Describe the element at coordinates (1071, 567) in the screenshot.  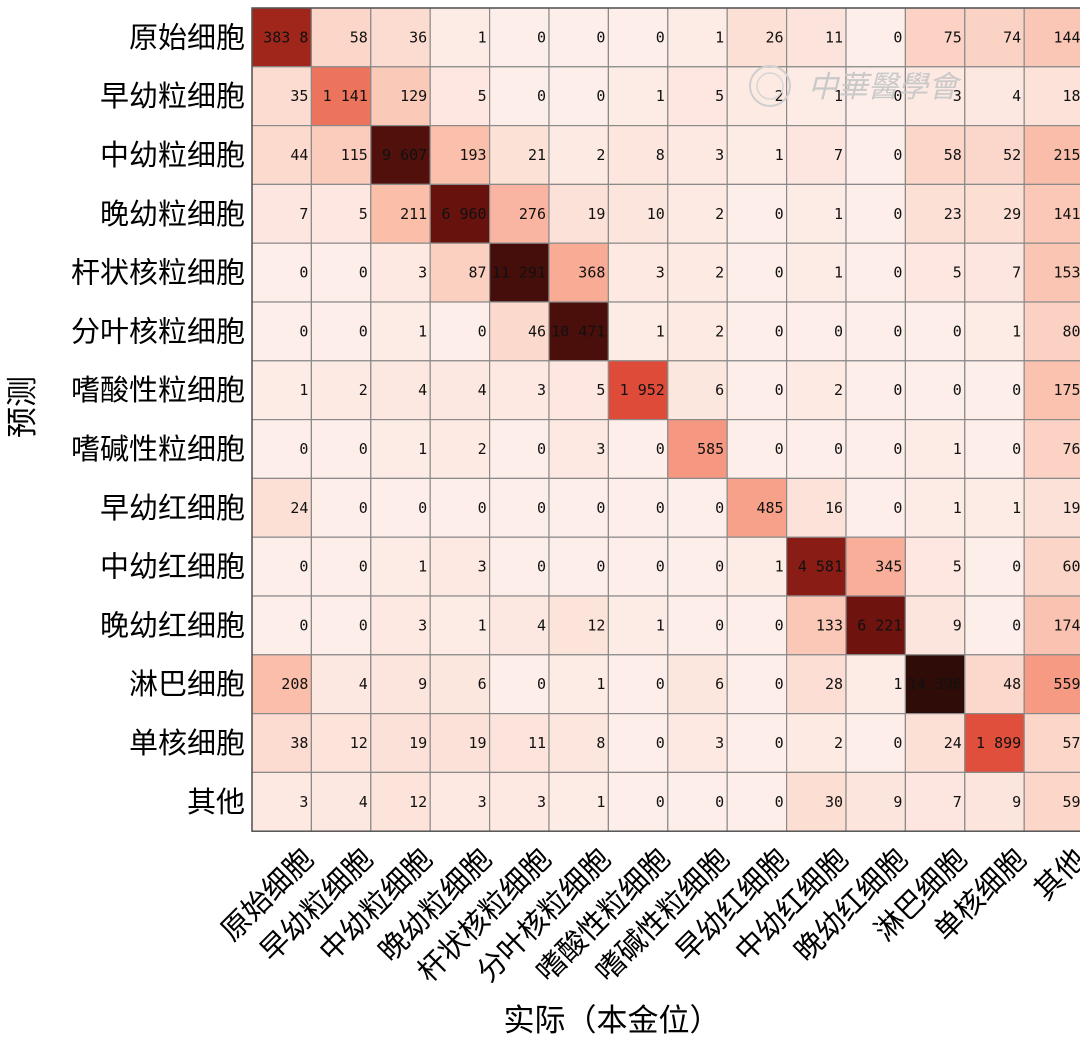
I see `cell-value-label: 60` at that location.